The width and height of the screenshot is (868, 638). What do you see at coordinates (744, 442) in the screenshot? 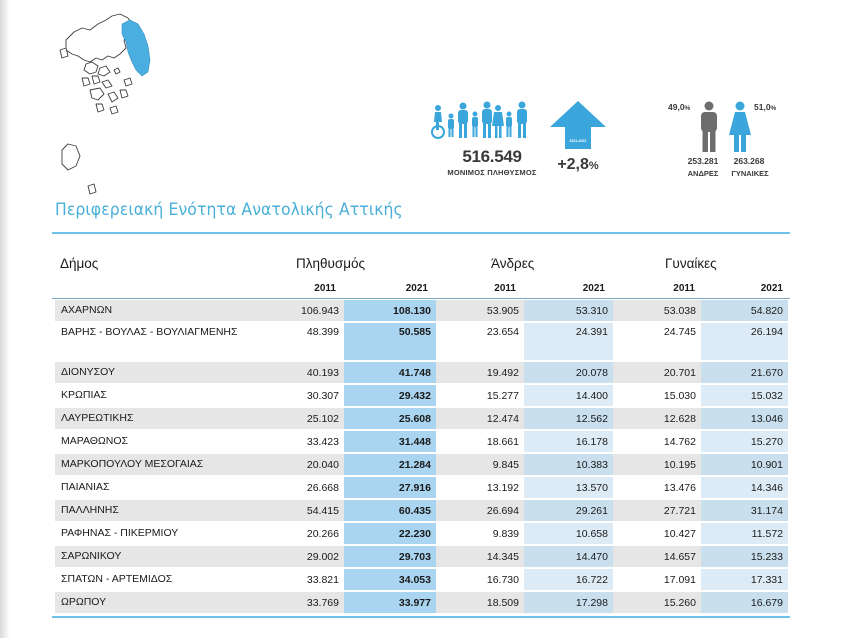
I see `cell-women-2021: 15.270` at bounding box center [744, 442].